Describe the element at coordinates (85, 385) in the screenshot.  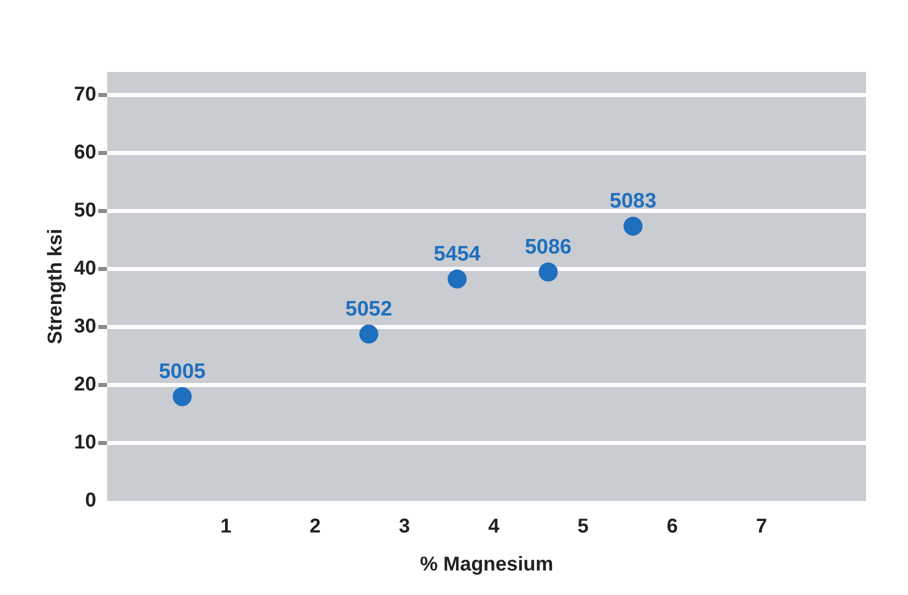
I see `y-tick-label: 20` at that location.